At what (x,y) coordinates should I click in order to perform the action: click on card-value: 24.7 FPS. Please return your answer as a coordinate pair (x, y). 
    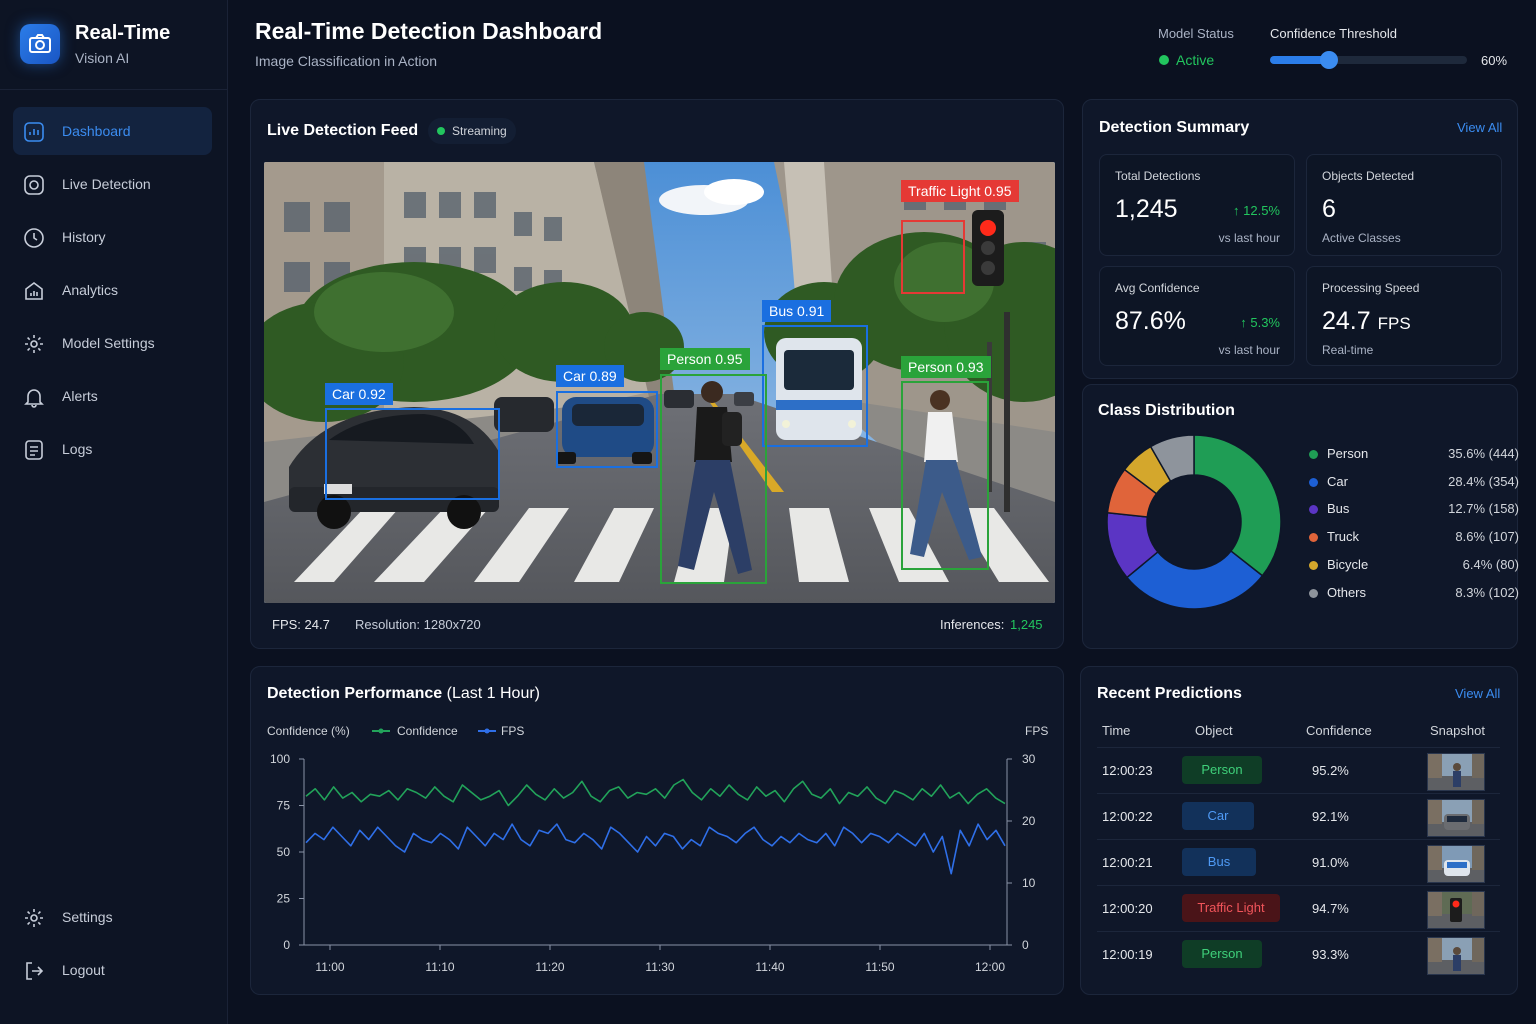
    Looking at the image, I should click on (1366, 321).